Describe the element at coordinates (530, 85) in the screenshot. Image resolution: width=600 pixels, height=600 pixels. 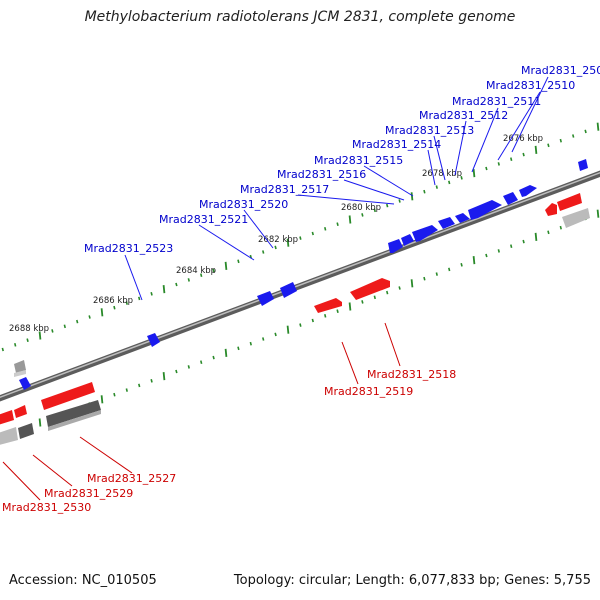
I see `gene-label: Mrad2831_2510` at that location.